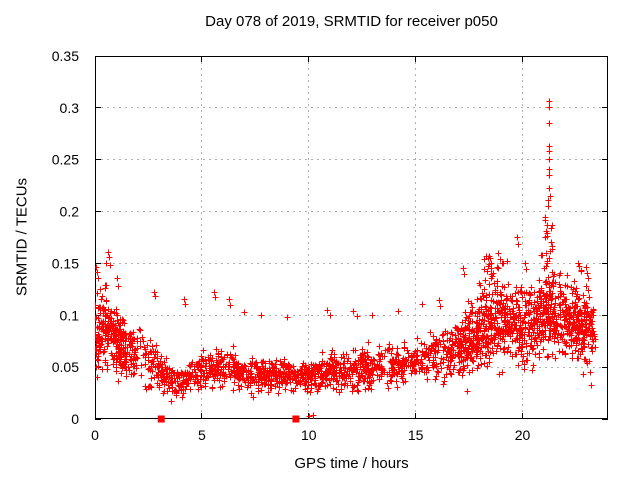 The image size is (640, 480). Describe the element at coordinates (70, 315) in the screenshot. I see `y-tick-label: 0.1` at that location.